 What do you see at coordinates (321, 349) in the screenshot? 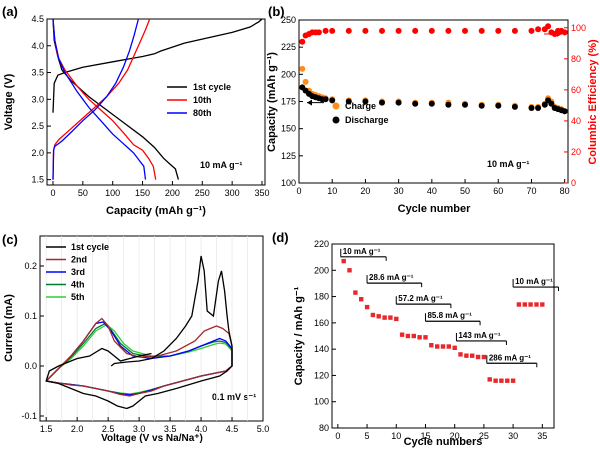
I see `panel-d-ytick-label: 140` at bounding box center [321, 349].